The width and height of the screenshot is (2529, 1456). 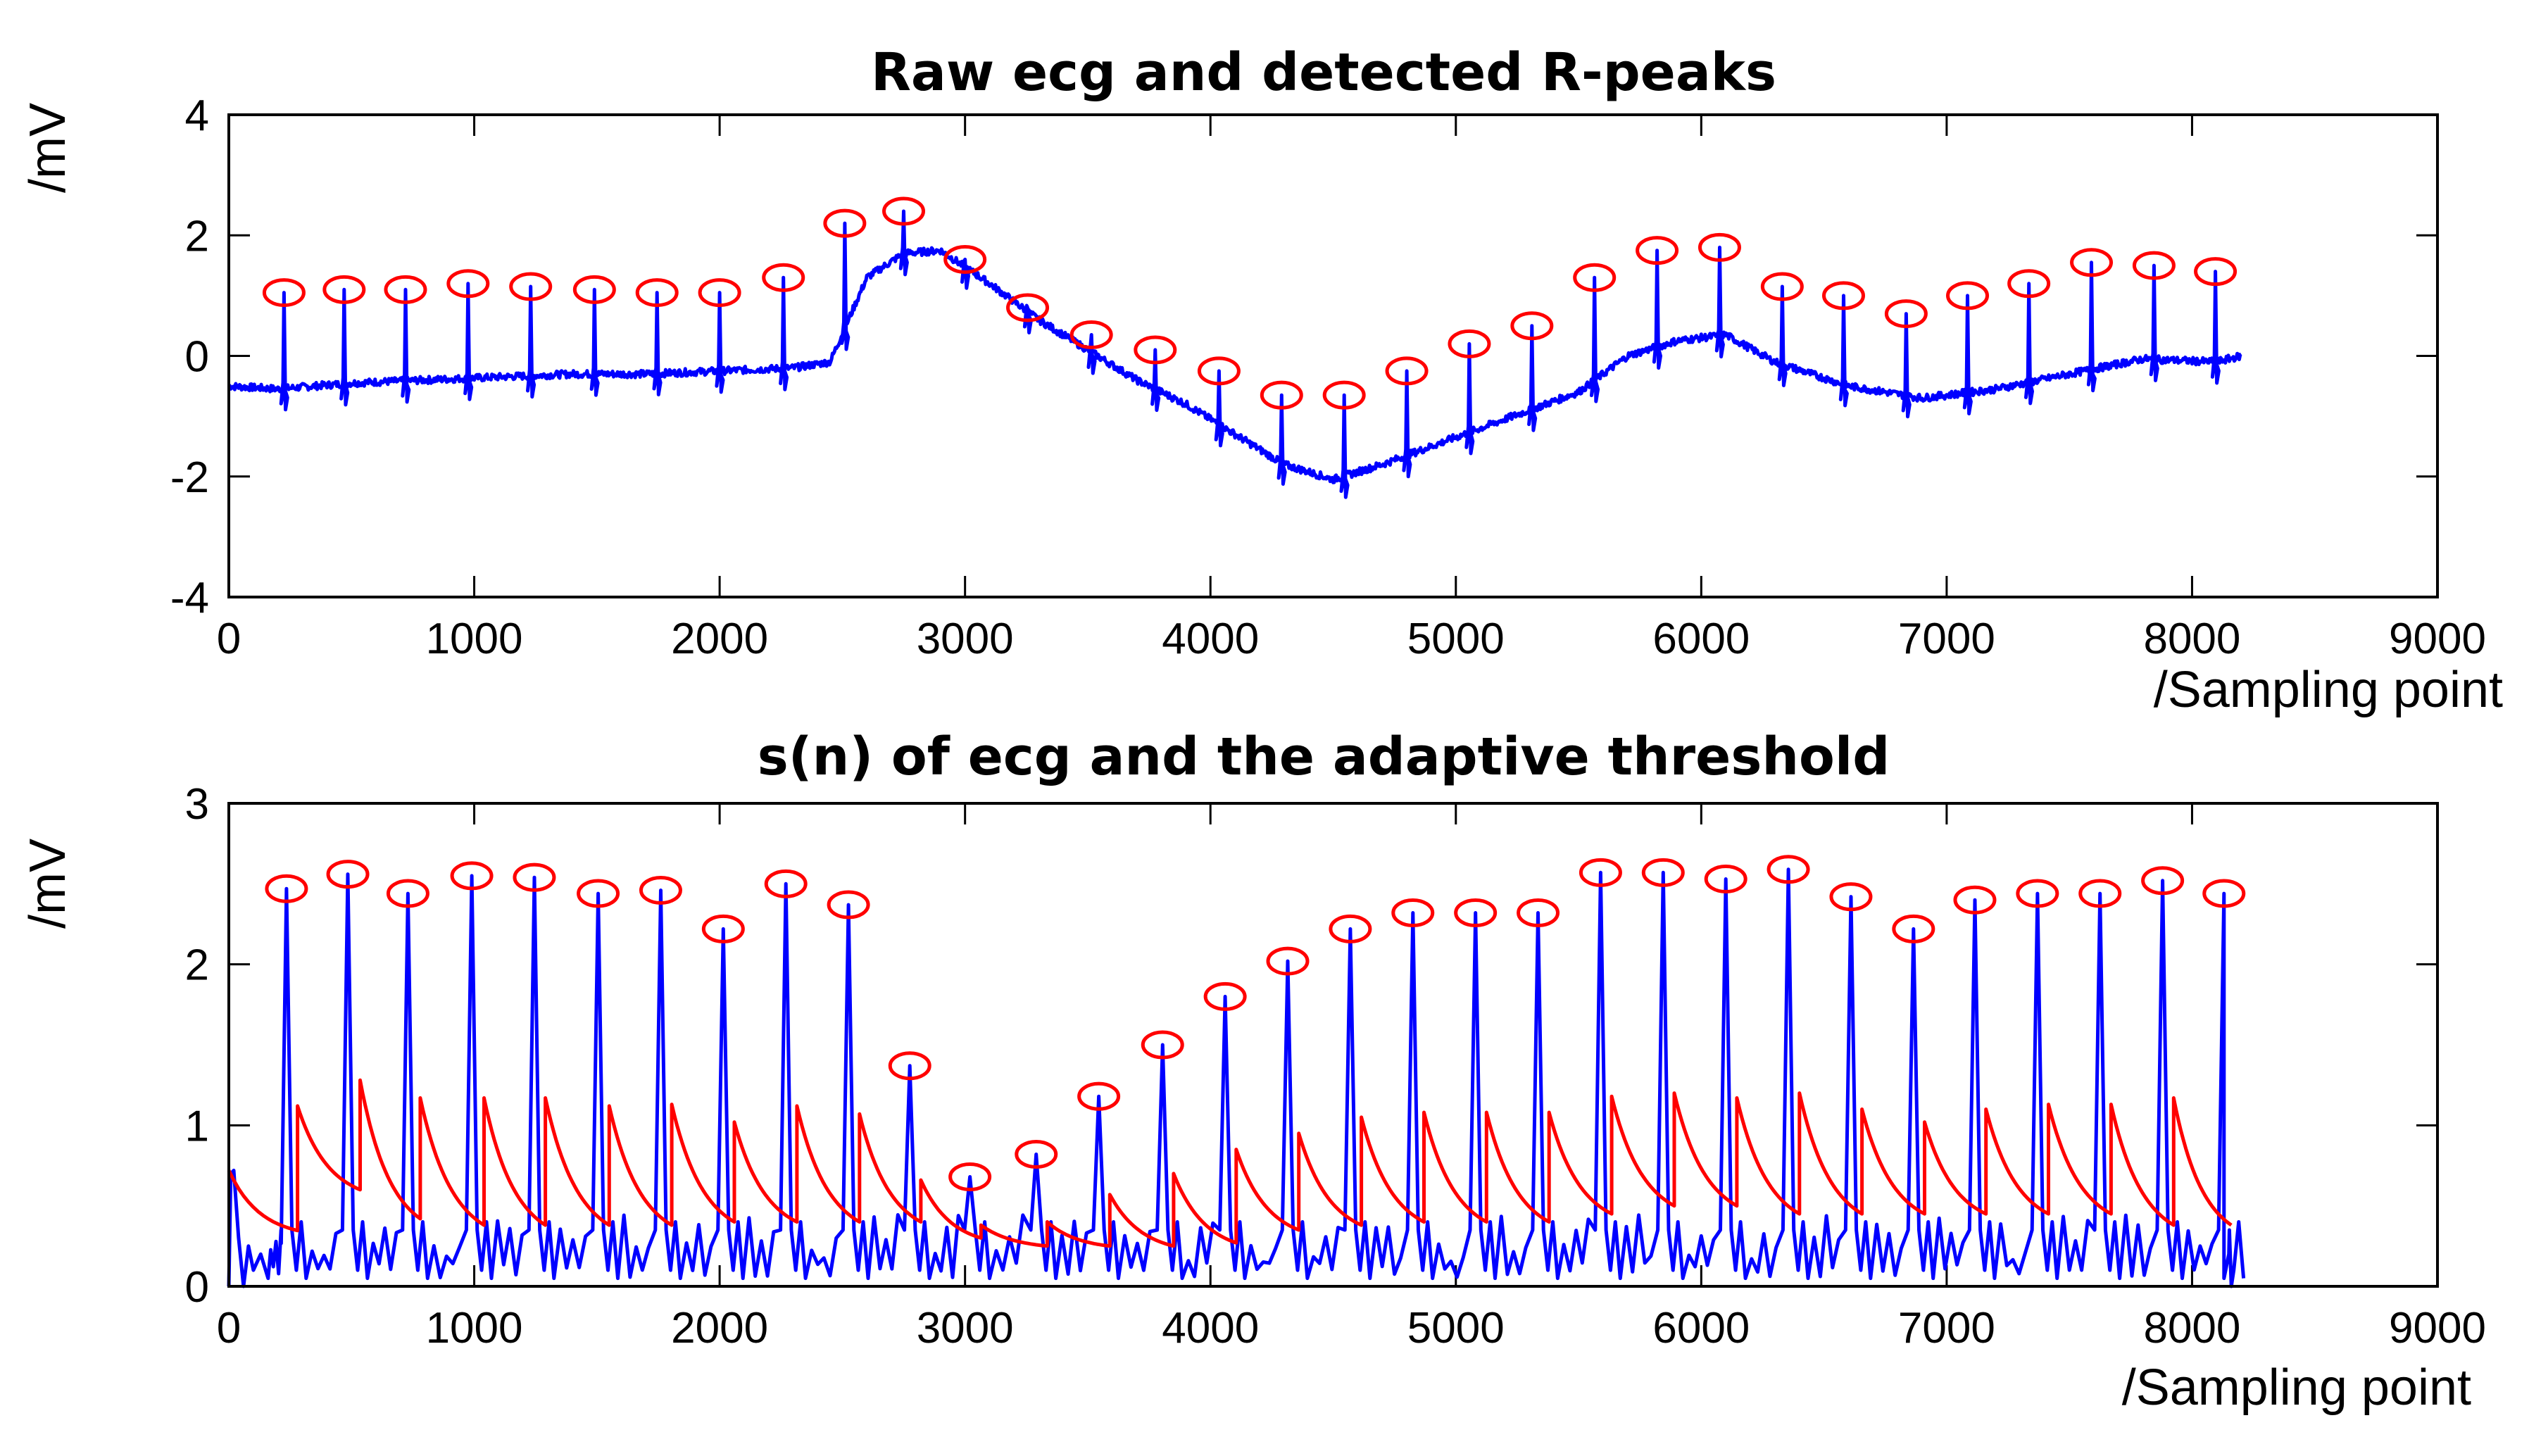 What do you see at coordinates (1323, 72) in the screenshot?
I see `chart-title: Raw ecg and detected R-peaks` at bounding box center [1323, 72].